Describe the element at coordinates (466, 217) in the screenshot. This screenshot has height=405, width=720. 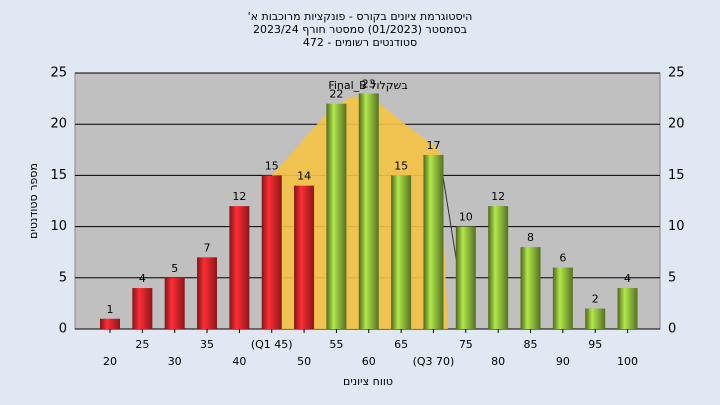
I see `value-label: 10` at that location.